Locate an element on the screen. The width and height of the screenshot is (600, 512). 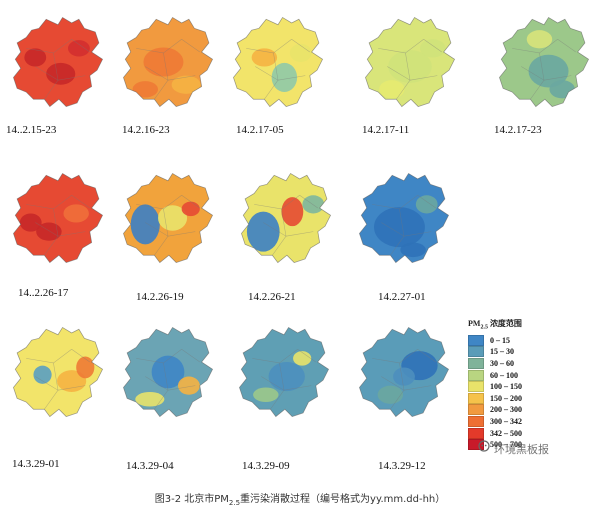
panel-timestamp: 14.2.17-23 is located at coordinates (518, 130).